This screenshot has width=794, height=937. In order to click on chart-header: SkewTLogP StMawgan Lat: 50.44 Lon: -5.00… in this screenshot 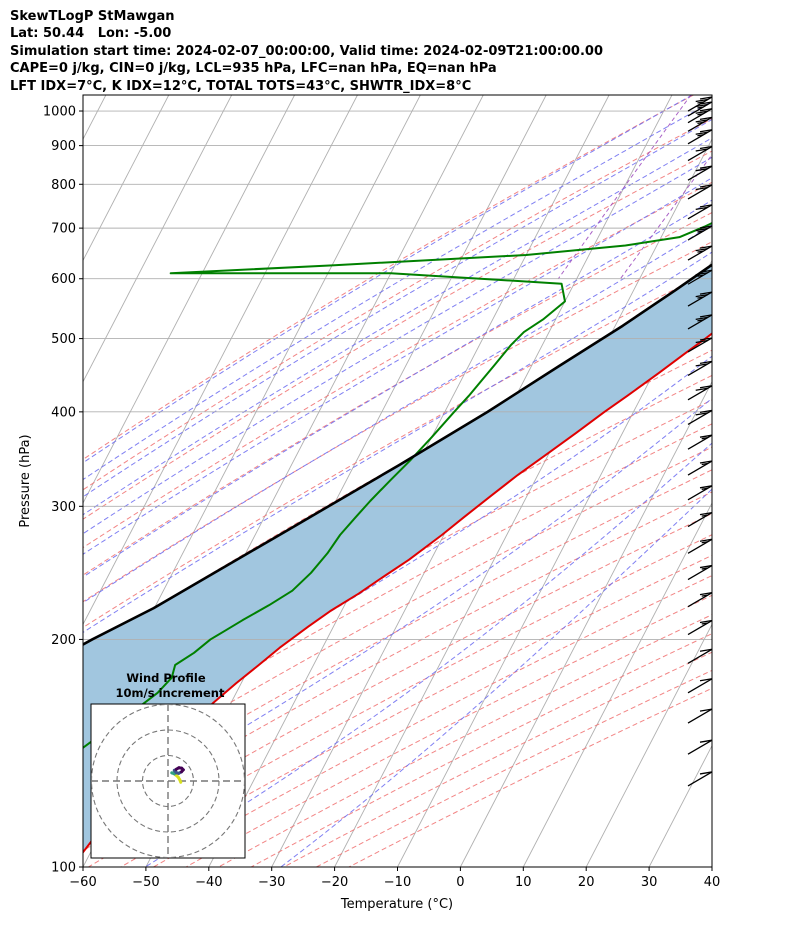, I will do `click(306, 51)`.